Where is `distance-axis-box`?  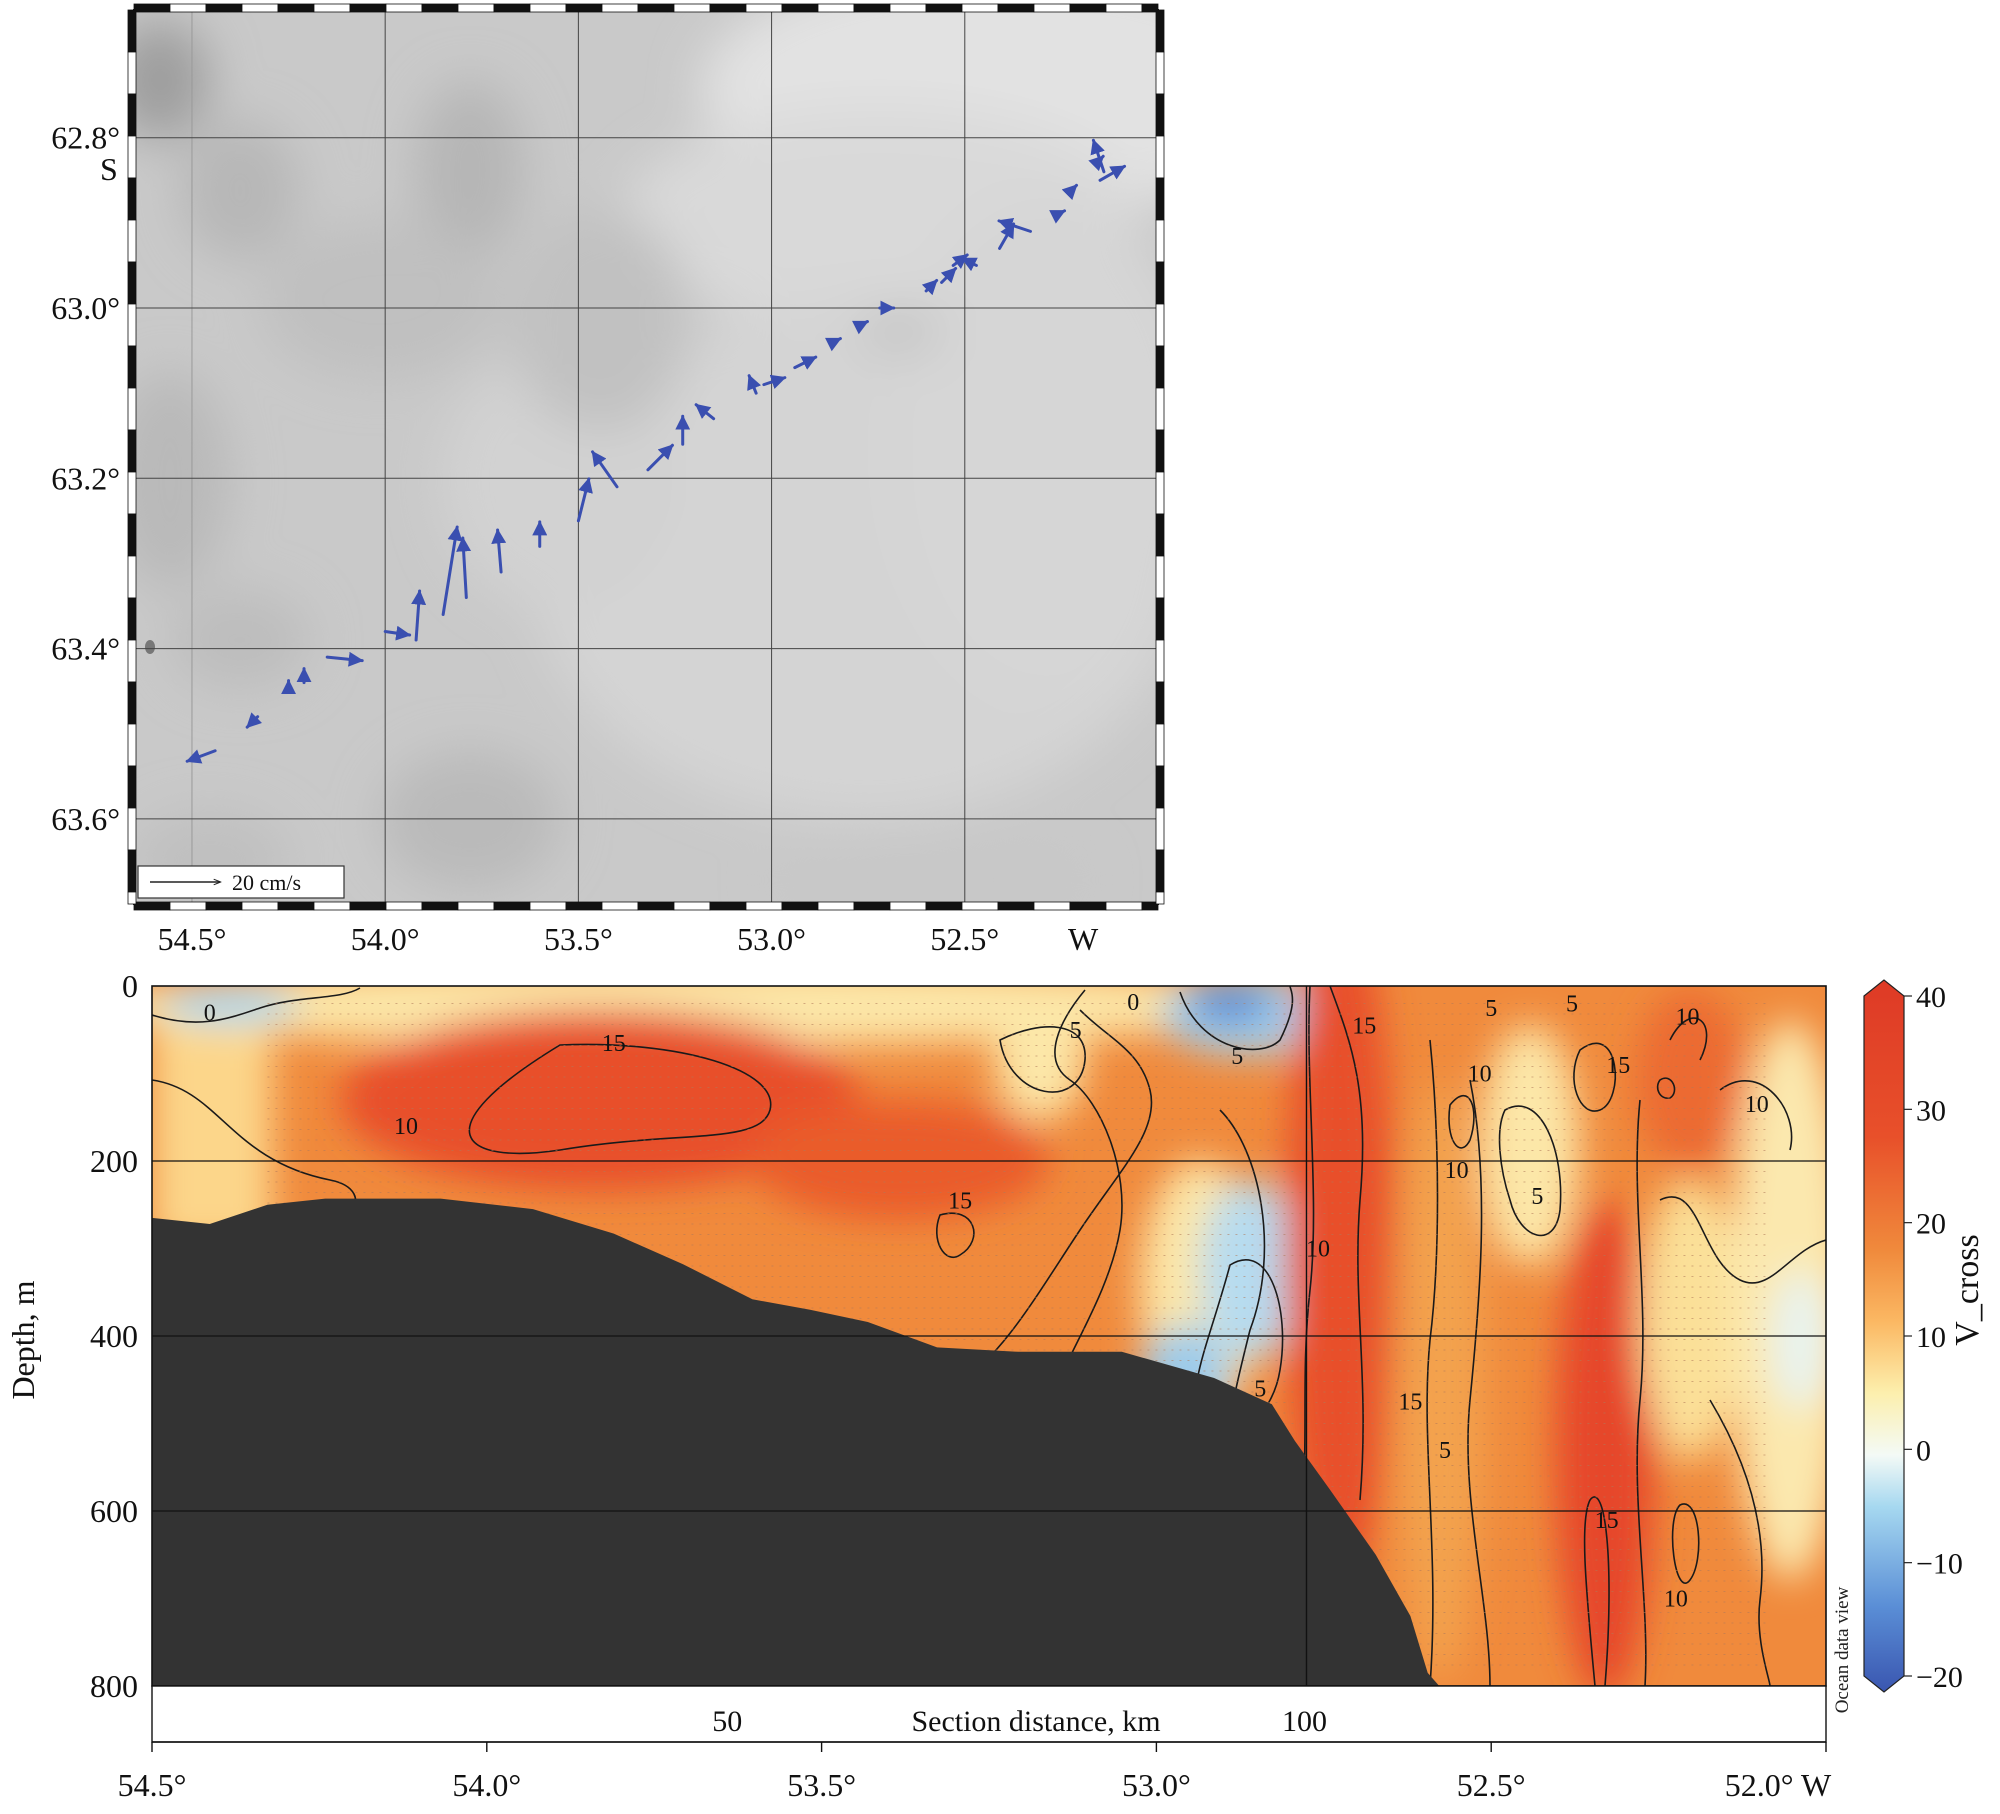
distance-axis-box is located at coordinates (989, 1714).